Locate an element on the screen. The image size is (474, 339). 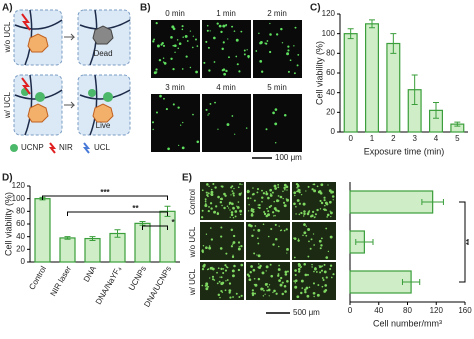
x-tick-label: 160 is located at coordinates (465, 310).